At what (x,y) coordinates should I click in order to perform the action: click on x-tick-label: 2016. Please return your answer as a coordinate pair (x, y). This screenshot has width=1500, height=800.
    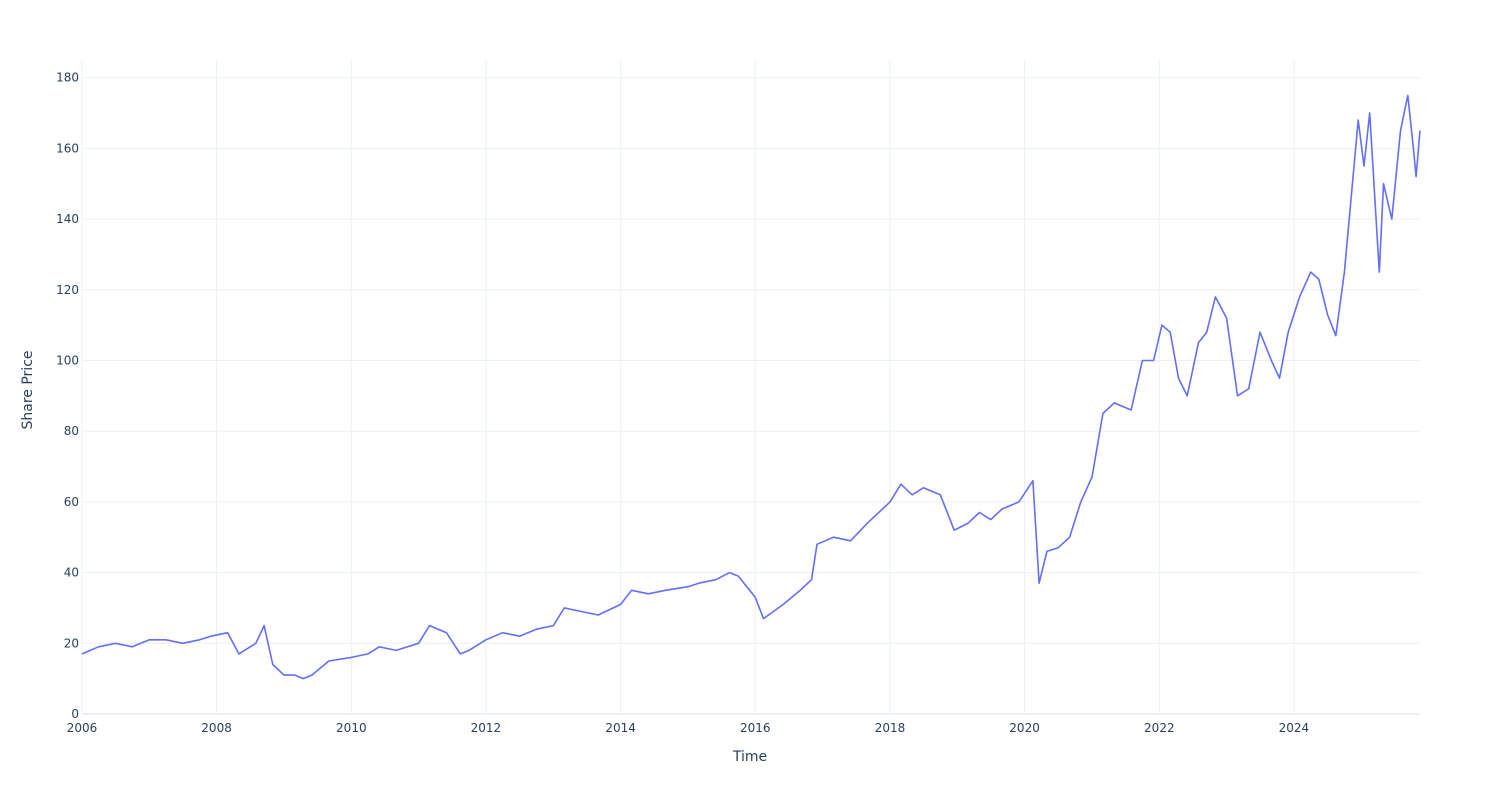
    Looking at the image, I should click on (755, 728).